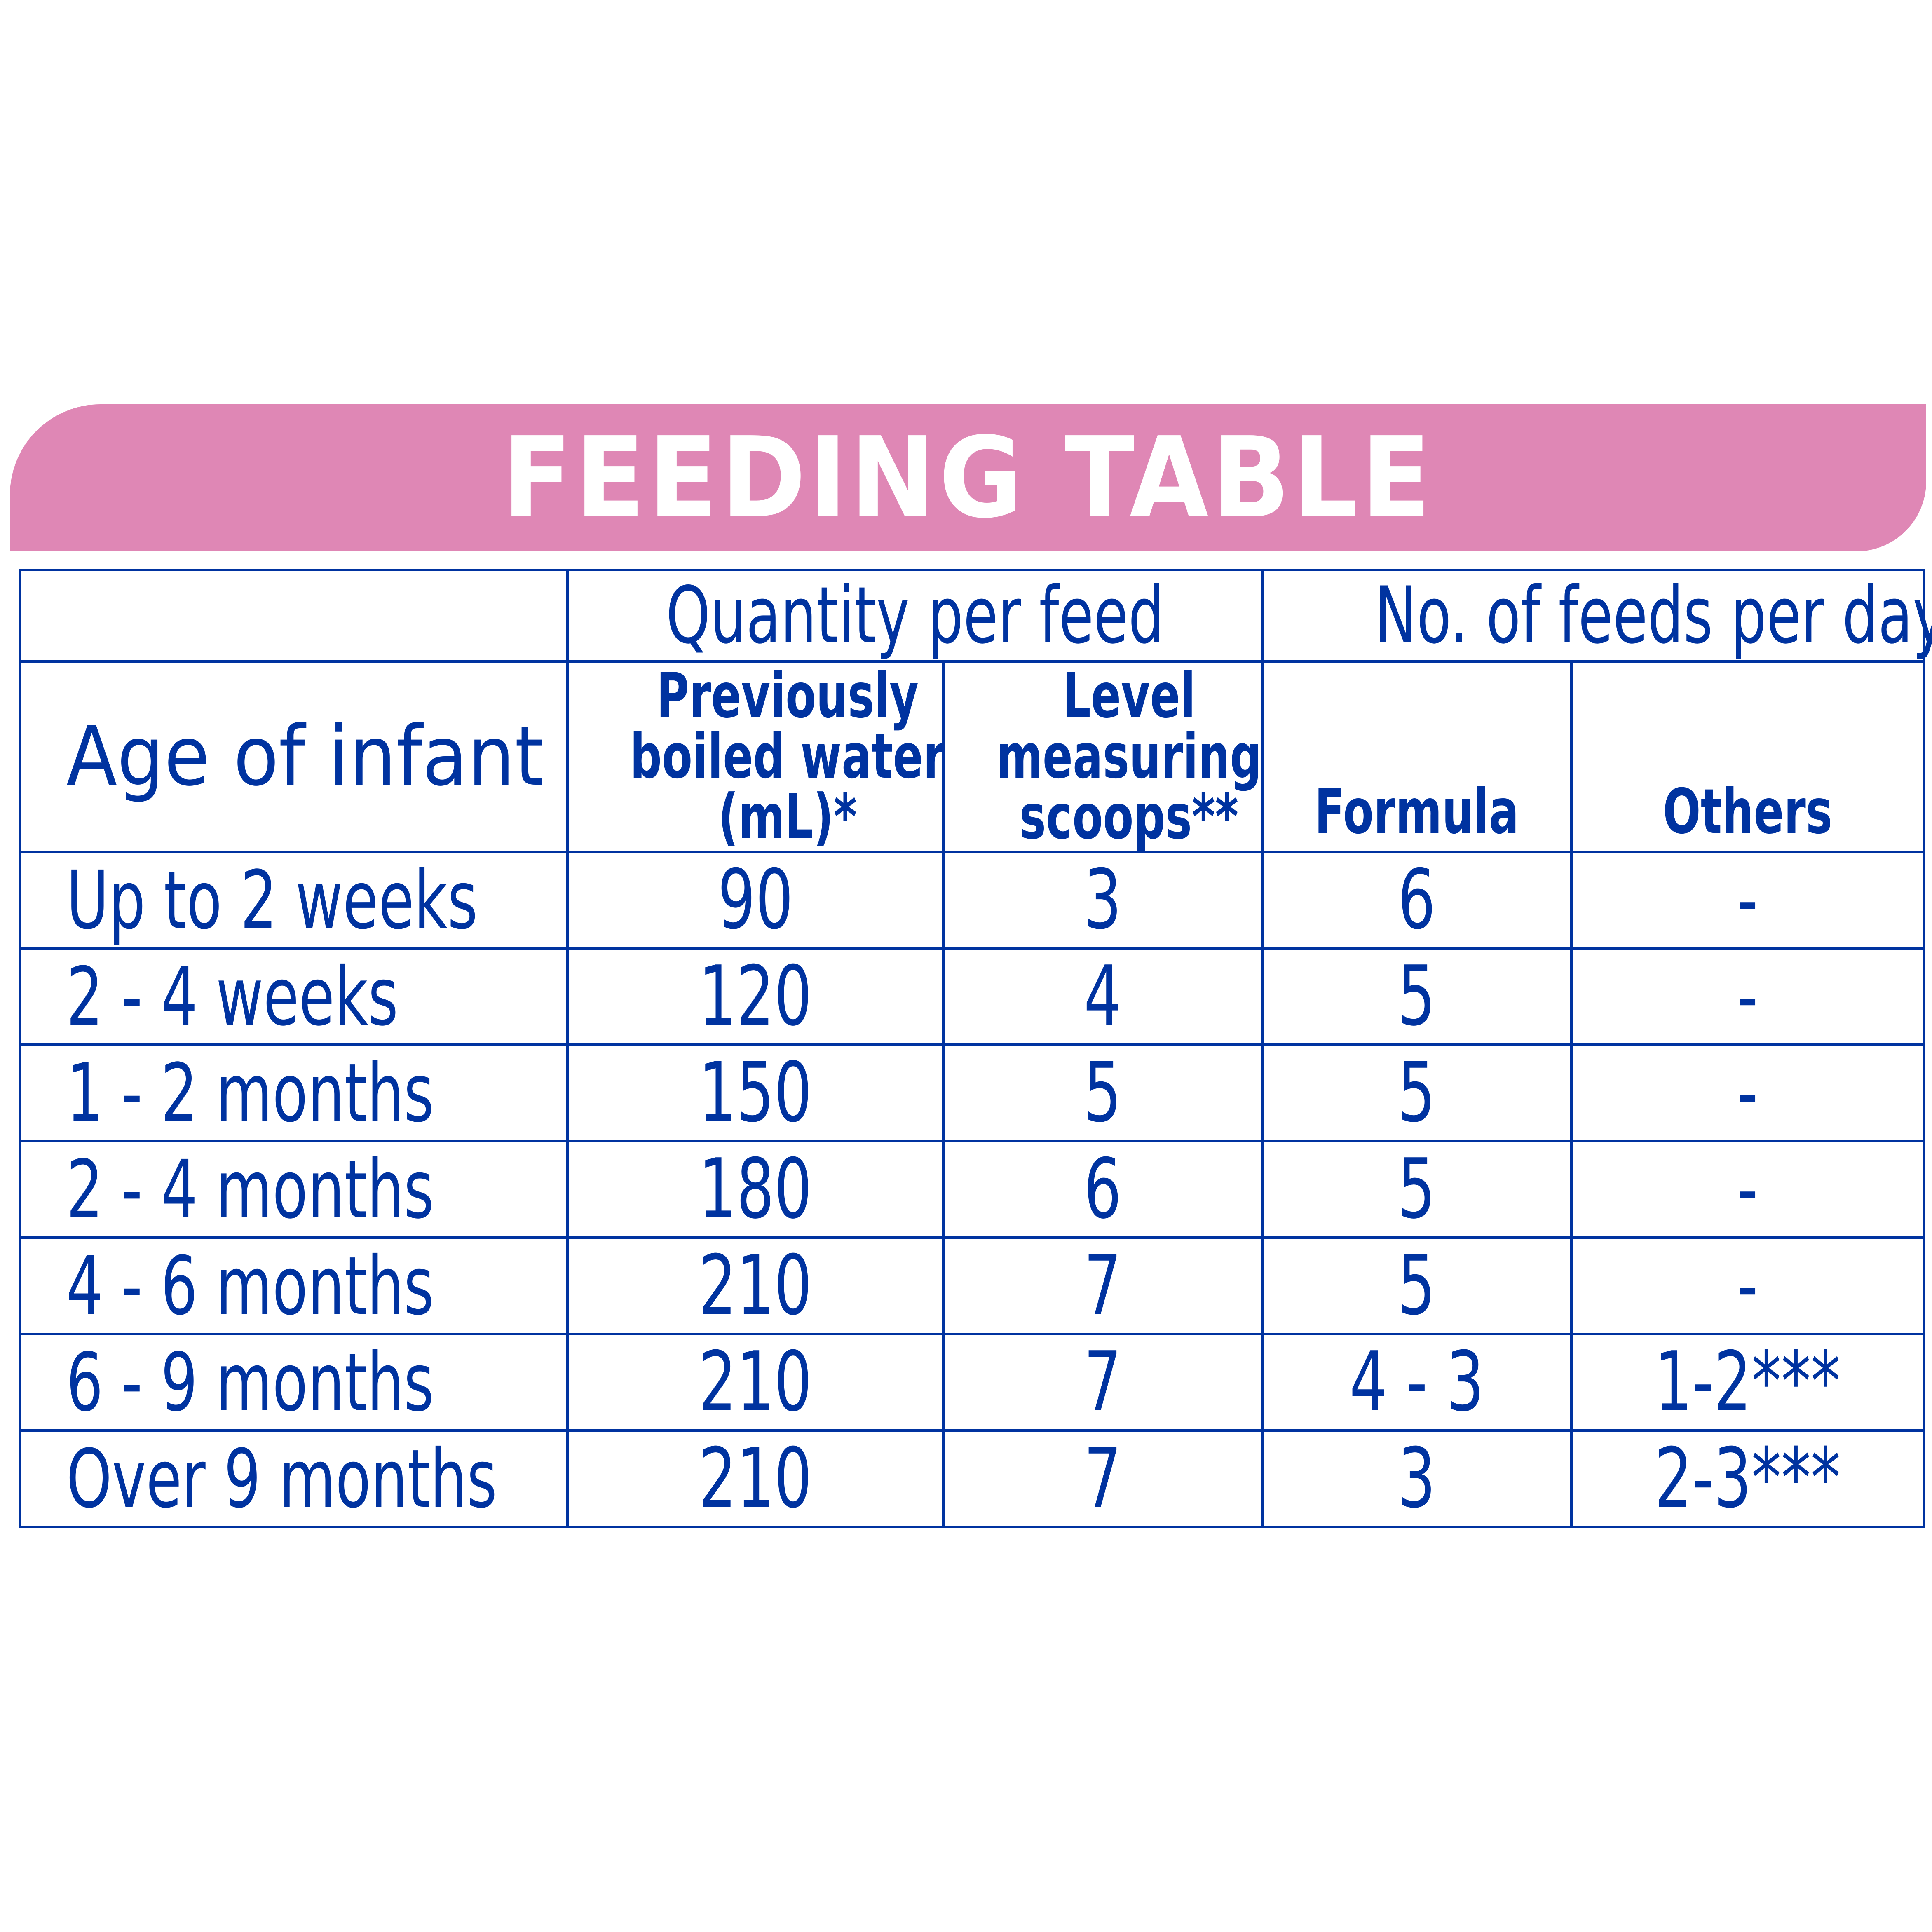 The width and height of the screenshot is (1932, 1932). I want to click on cell-age: 6 - 9 months, so click(294, 1383).